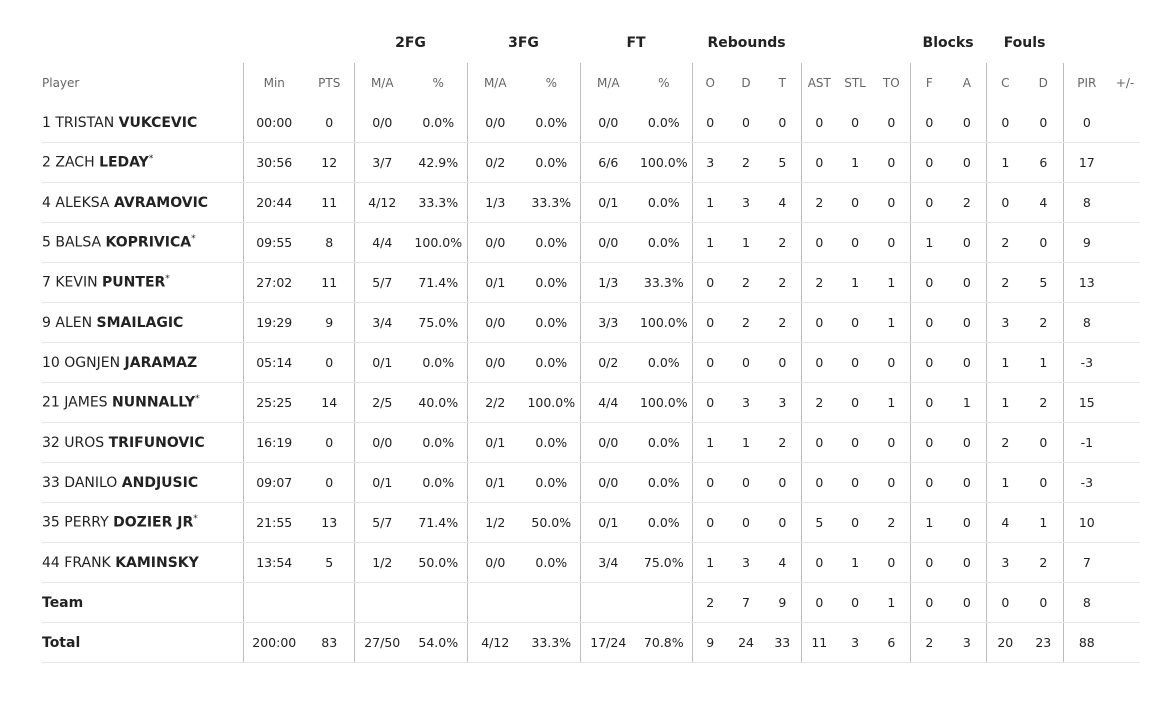 The height and width of the screenshot is (703, 1156). What do you see at coordinates (160, 482) in the screenshot?
I see `last-name: ANDJUSIC` at bounding box center [160, 482].